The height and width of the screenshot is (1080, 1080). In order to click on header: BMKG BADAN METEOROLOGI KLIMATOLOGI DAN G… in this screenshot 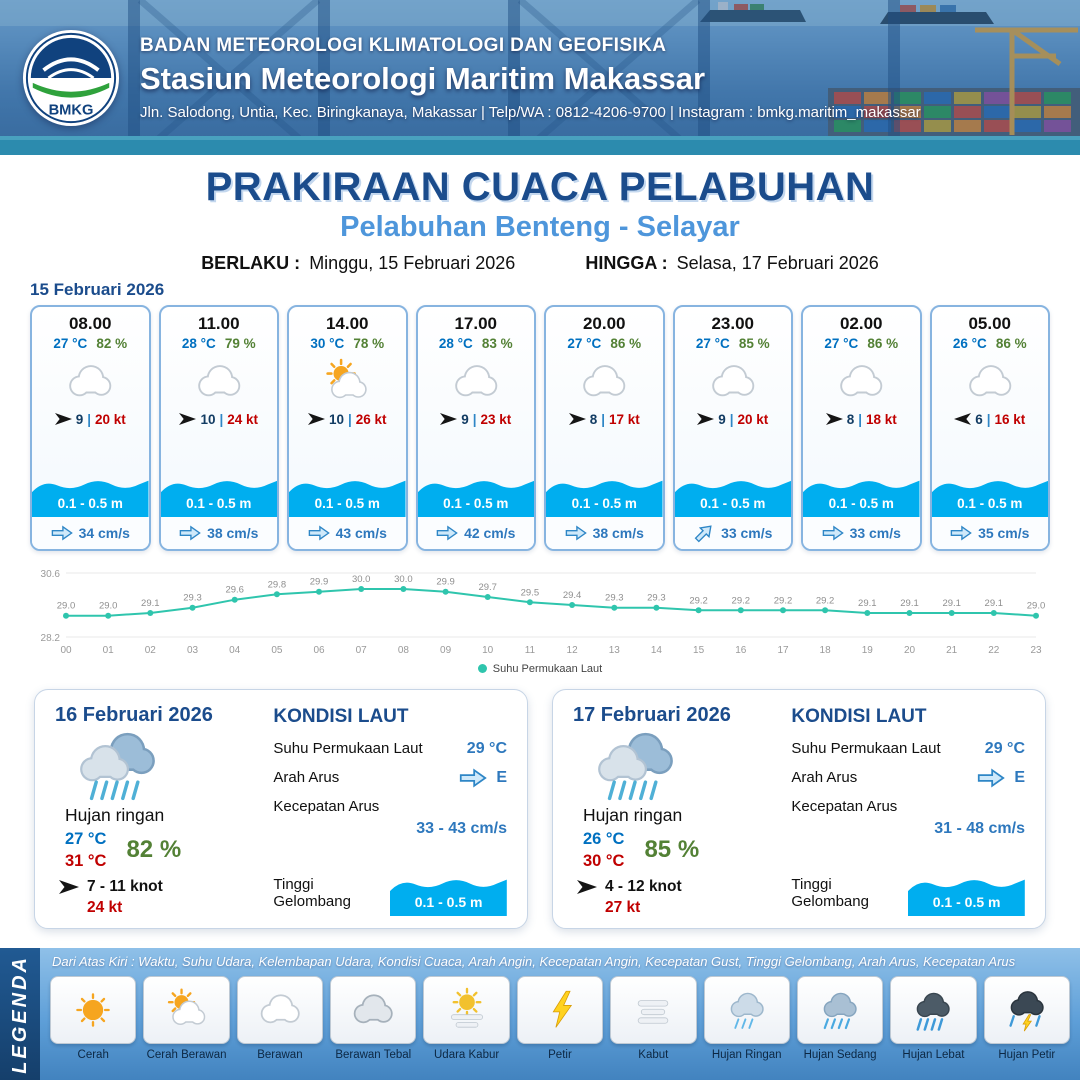, I will do `click(540, 77)`.